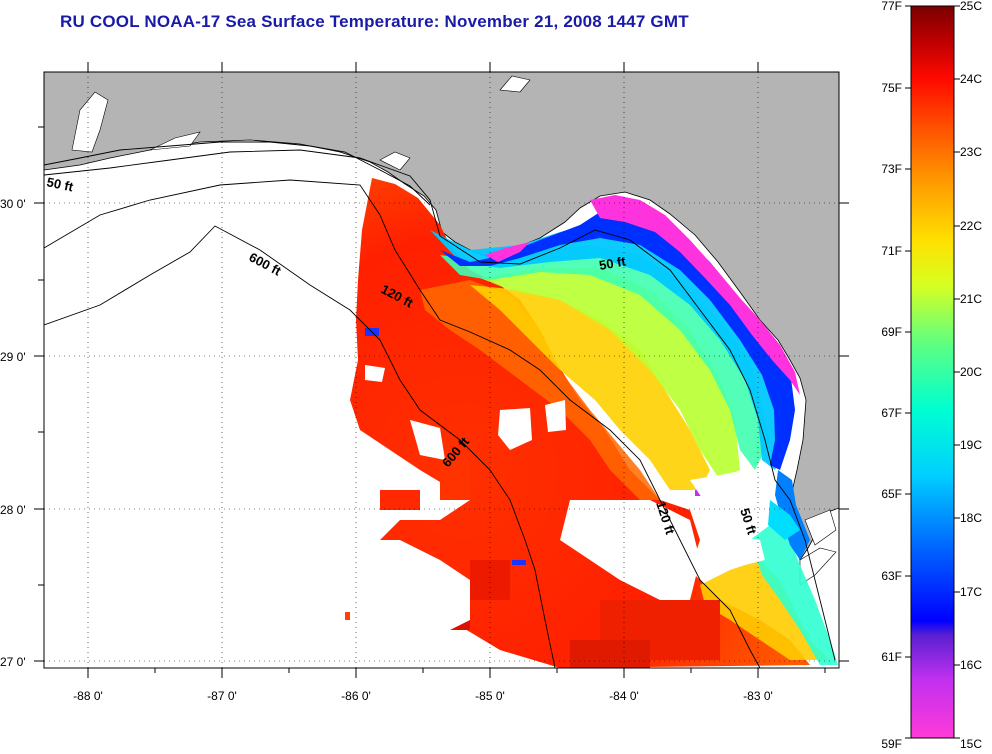  I want to click on y-tick-label: 29 0', so click(13, 357).